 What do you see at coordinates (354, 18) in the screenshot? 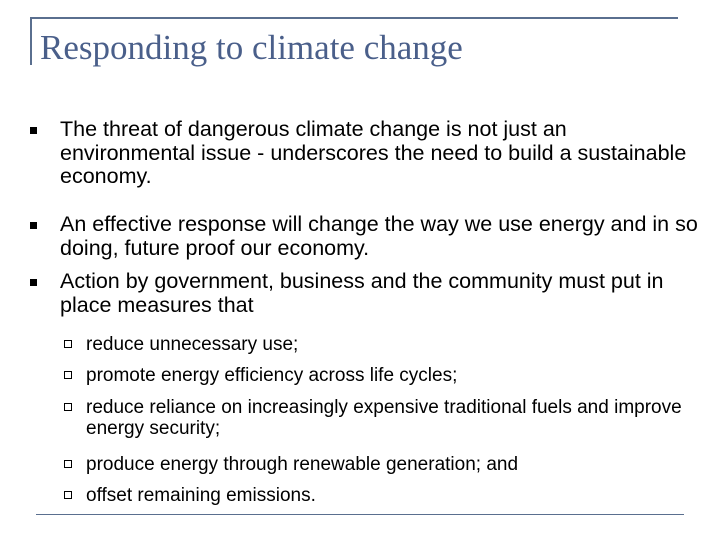
I see `title-rule-top` at bounding box center [354, 18].